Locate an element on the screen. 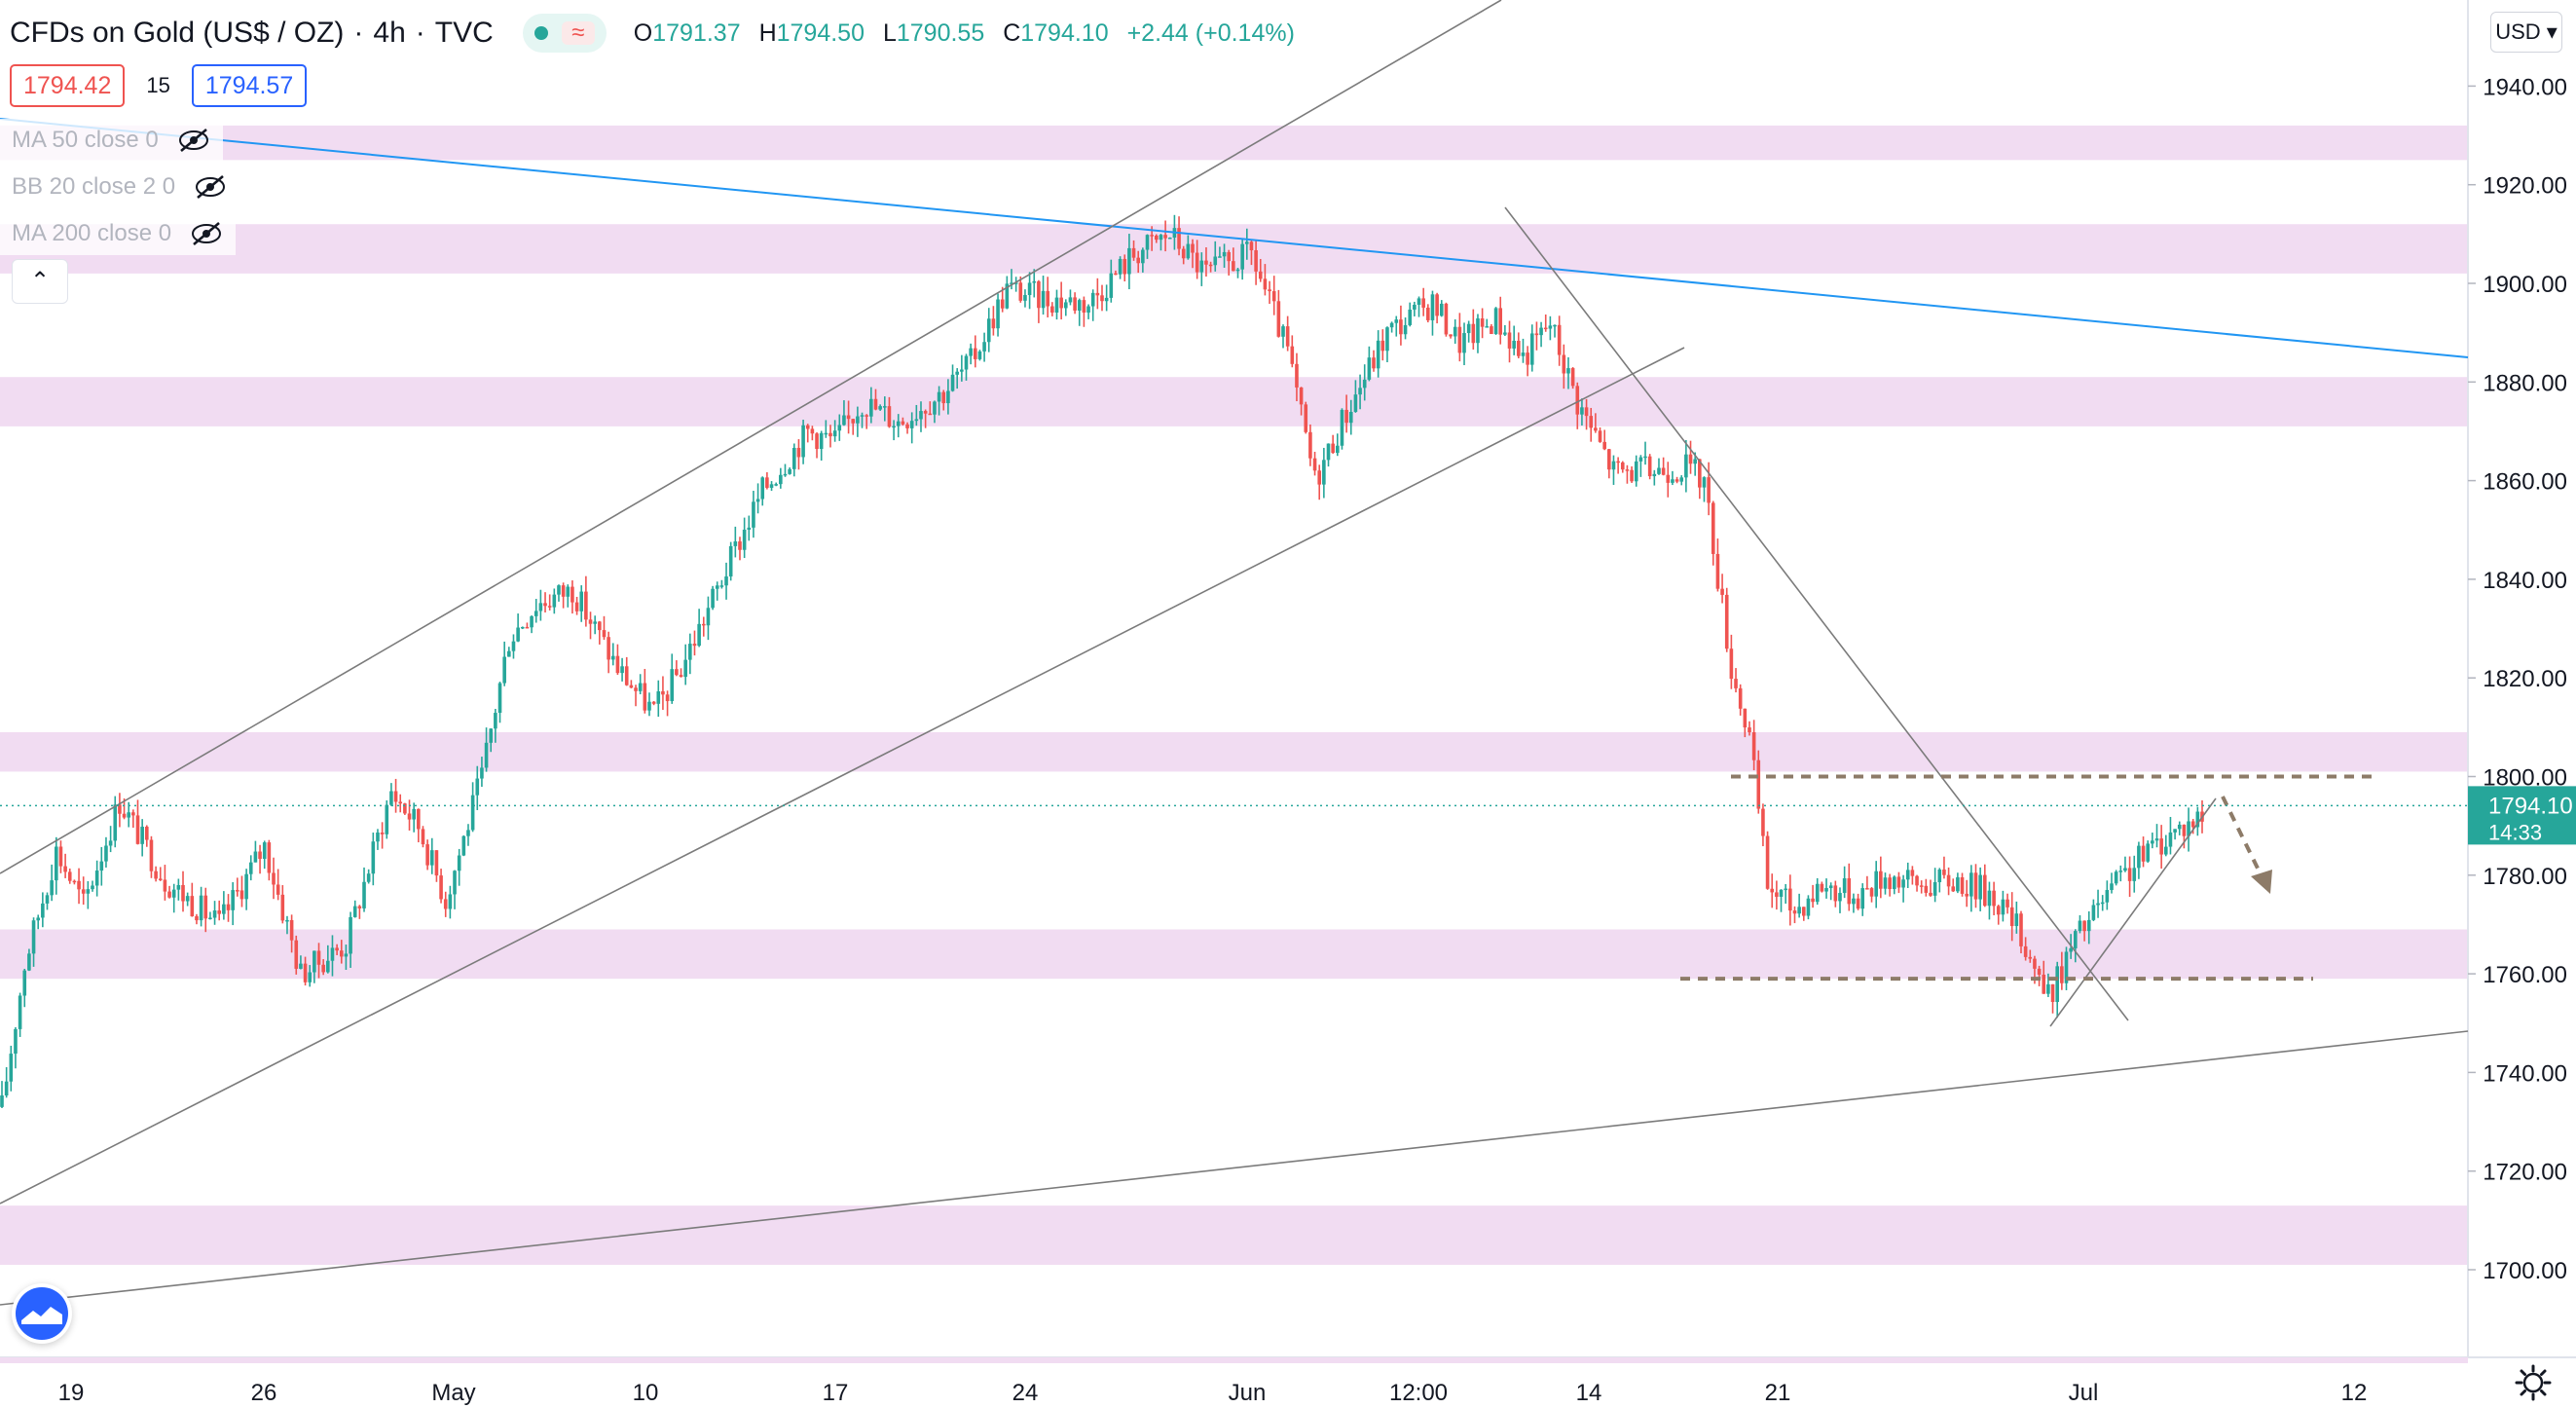 The image size is (2576, 1408). indicator-ma200: MA 200 close 0 is located at coordinates (118, 234).